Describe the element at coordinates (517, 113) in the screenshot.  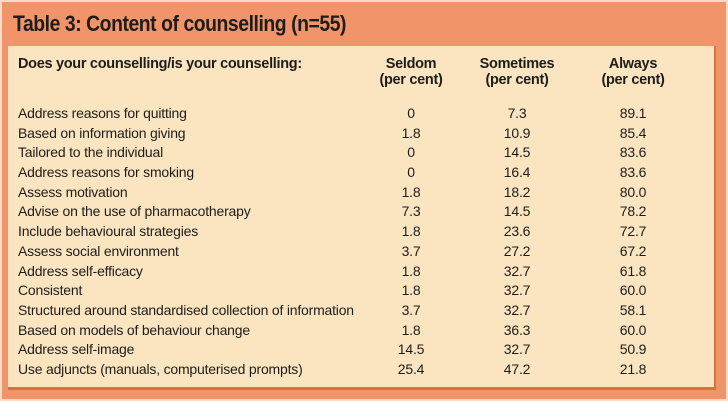
I see `sometimes-value: 7.3` at that location.